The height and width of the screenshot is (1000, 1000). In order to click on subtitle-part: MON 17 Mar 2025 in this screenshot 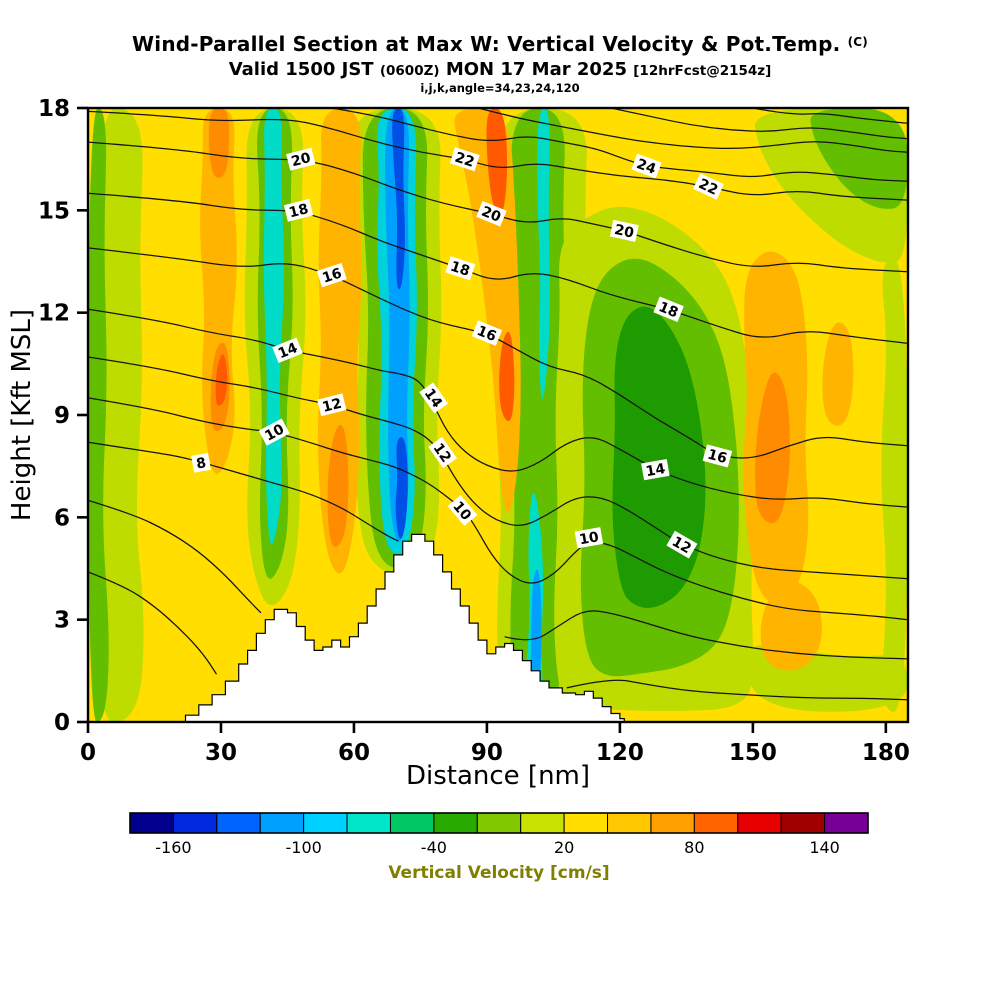, I will do `click(536, 69)`.